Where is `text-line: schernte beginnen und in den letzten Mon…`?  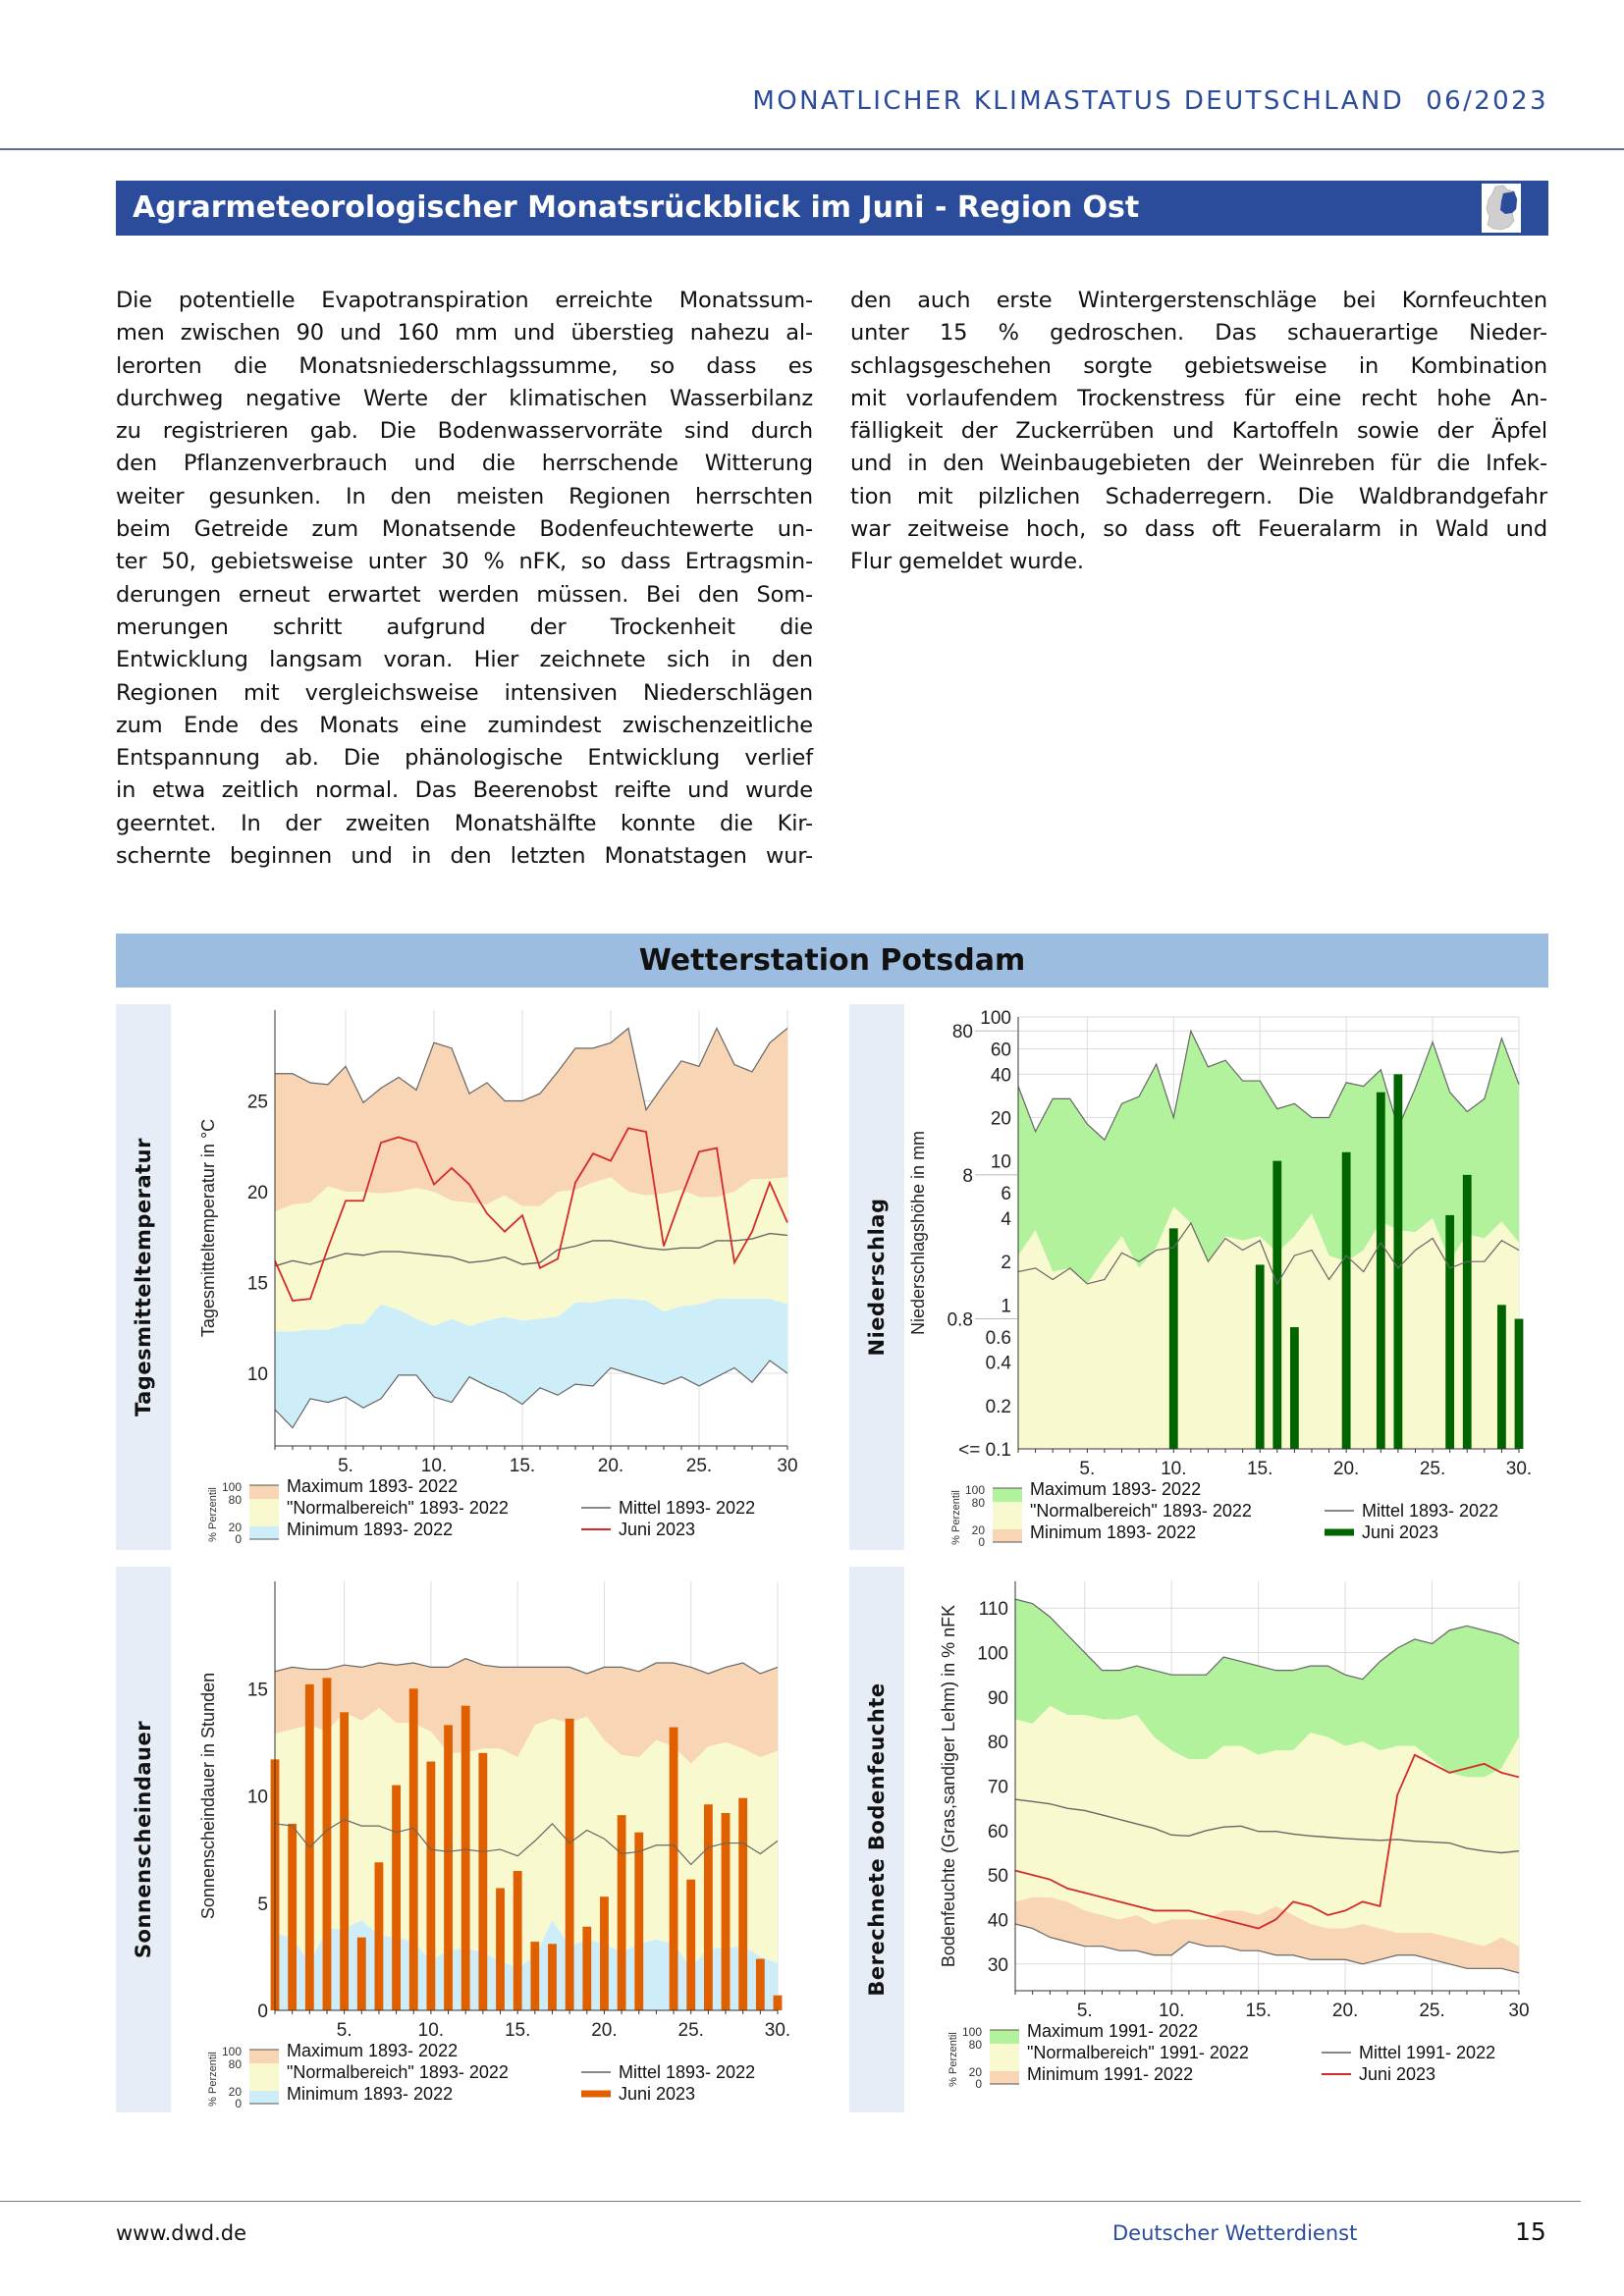 text-line: schernte beginnen und in den letzten Mon… is located at coordinates (464, 857).